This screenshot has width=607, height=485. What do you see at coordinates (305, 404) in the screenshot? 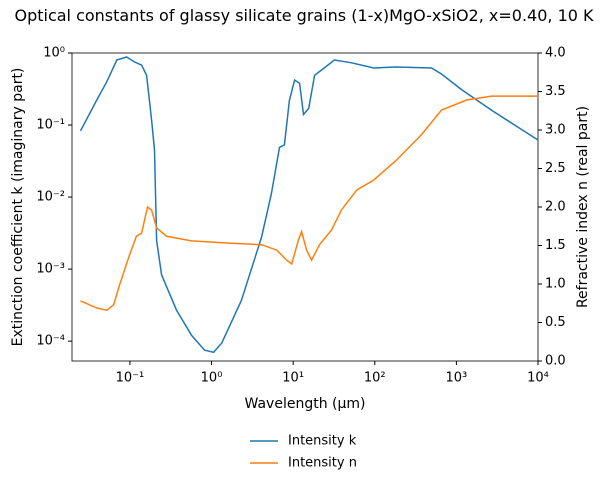
I see `x-axis-label: Wavelength (μm)` at bounding box center [305, 404].